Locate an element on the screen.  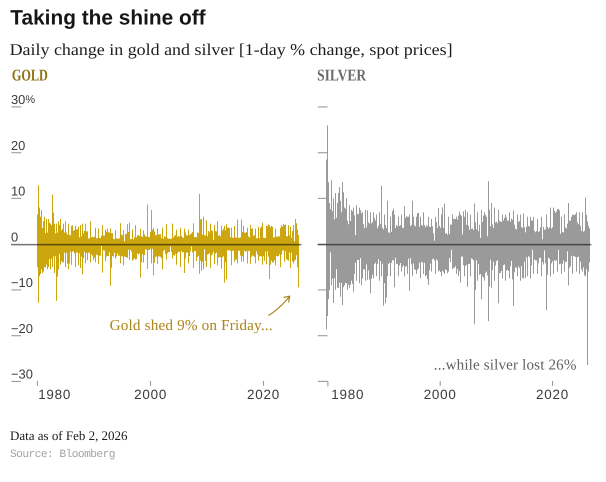
svg-text: 30% is located at coordinates (23, 99).